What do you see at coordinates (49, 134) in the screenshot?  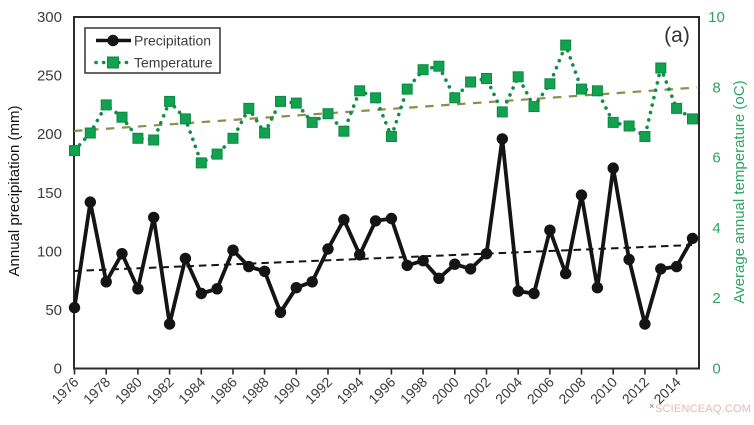 I see `svg-text: 200` at bounding box center [49, 134].